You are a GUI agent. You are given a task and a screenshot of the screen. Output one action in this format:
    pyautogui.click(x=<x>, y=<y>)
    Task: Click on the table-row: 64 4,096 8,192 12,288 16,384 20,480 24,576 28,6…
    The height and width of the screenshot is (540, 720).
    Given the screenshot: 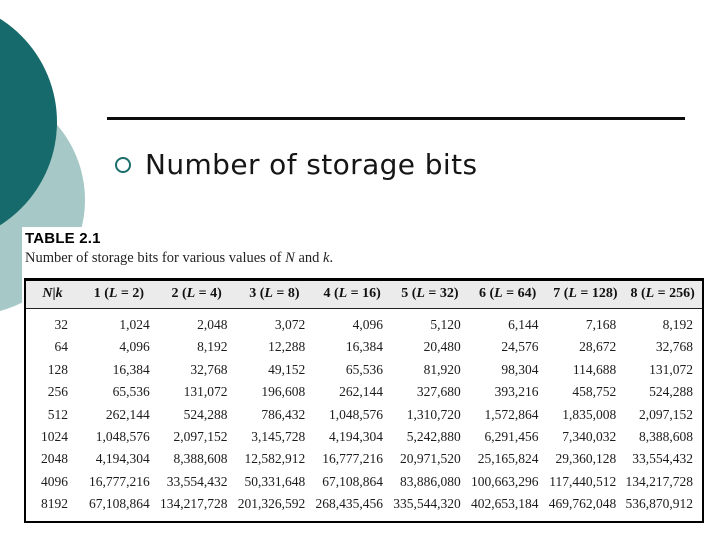 What is the action you would take?
    pyautogui.click(x=364, y=347)
    